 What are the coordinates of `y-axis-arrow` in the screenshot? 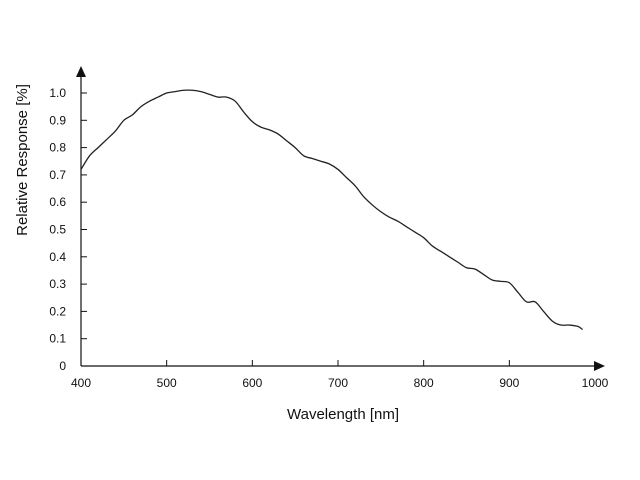 It's located at (81, 71).